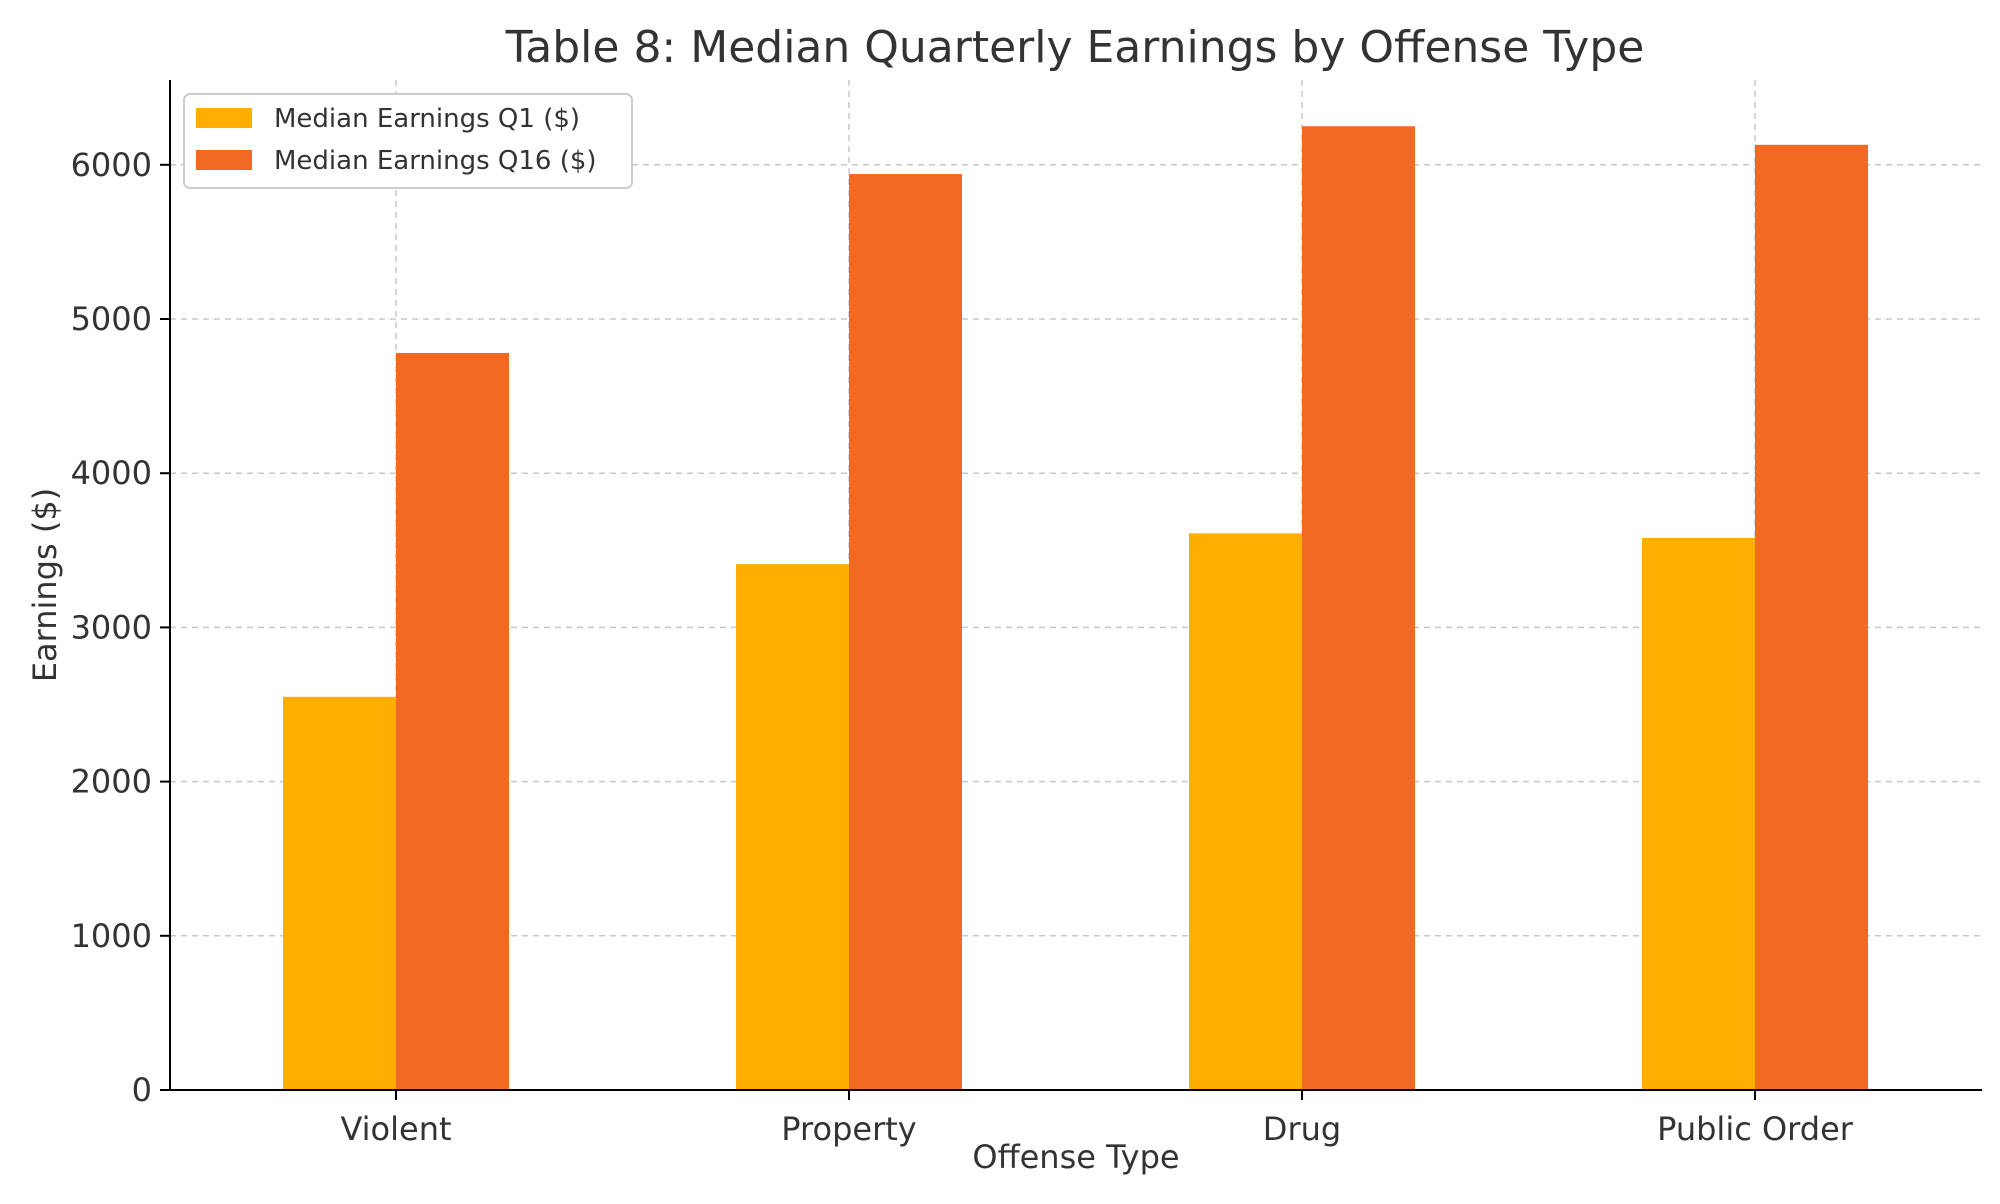  Describe the element at coordinates (1698, 813) in the screenshot. I see `bar-q1-public-order` at that location.